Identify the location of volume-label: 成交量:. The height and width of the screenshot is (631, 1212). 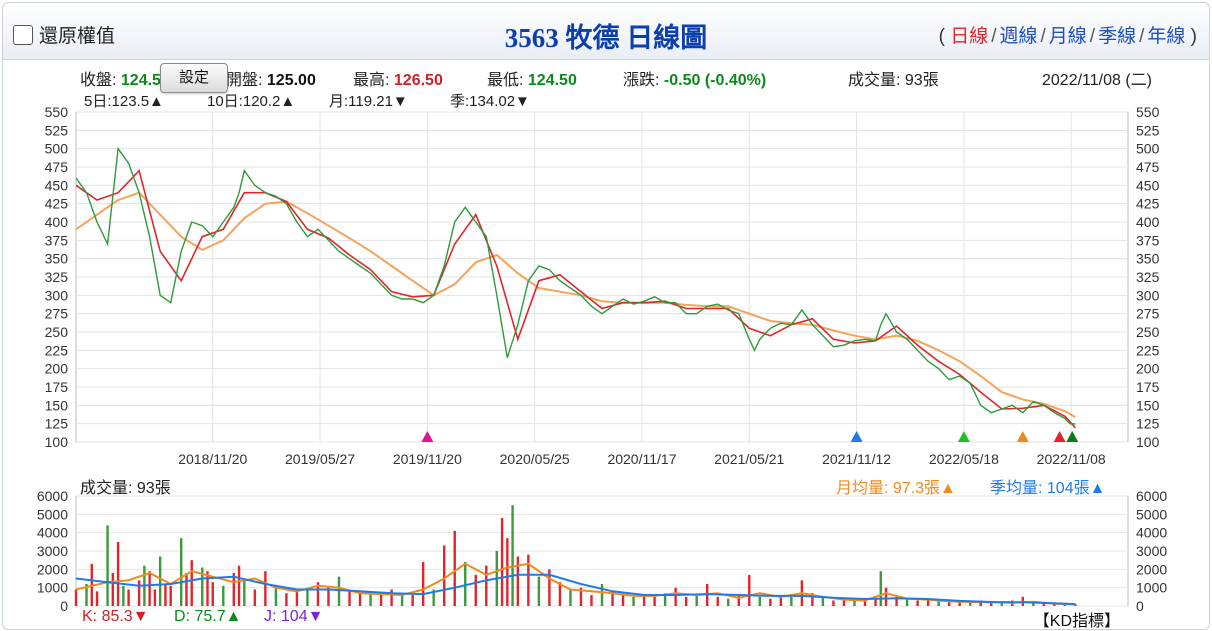
(874, 80).